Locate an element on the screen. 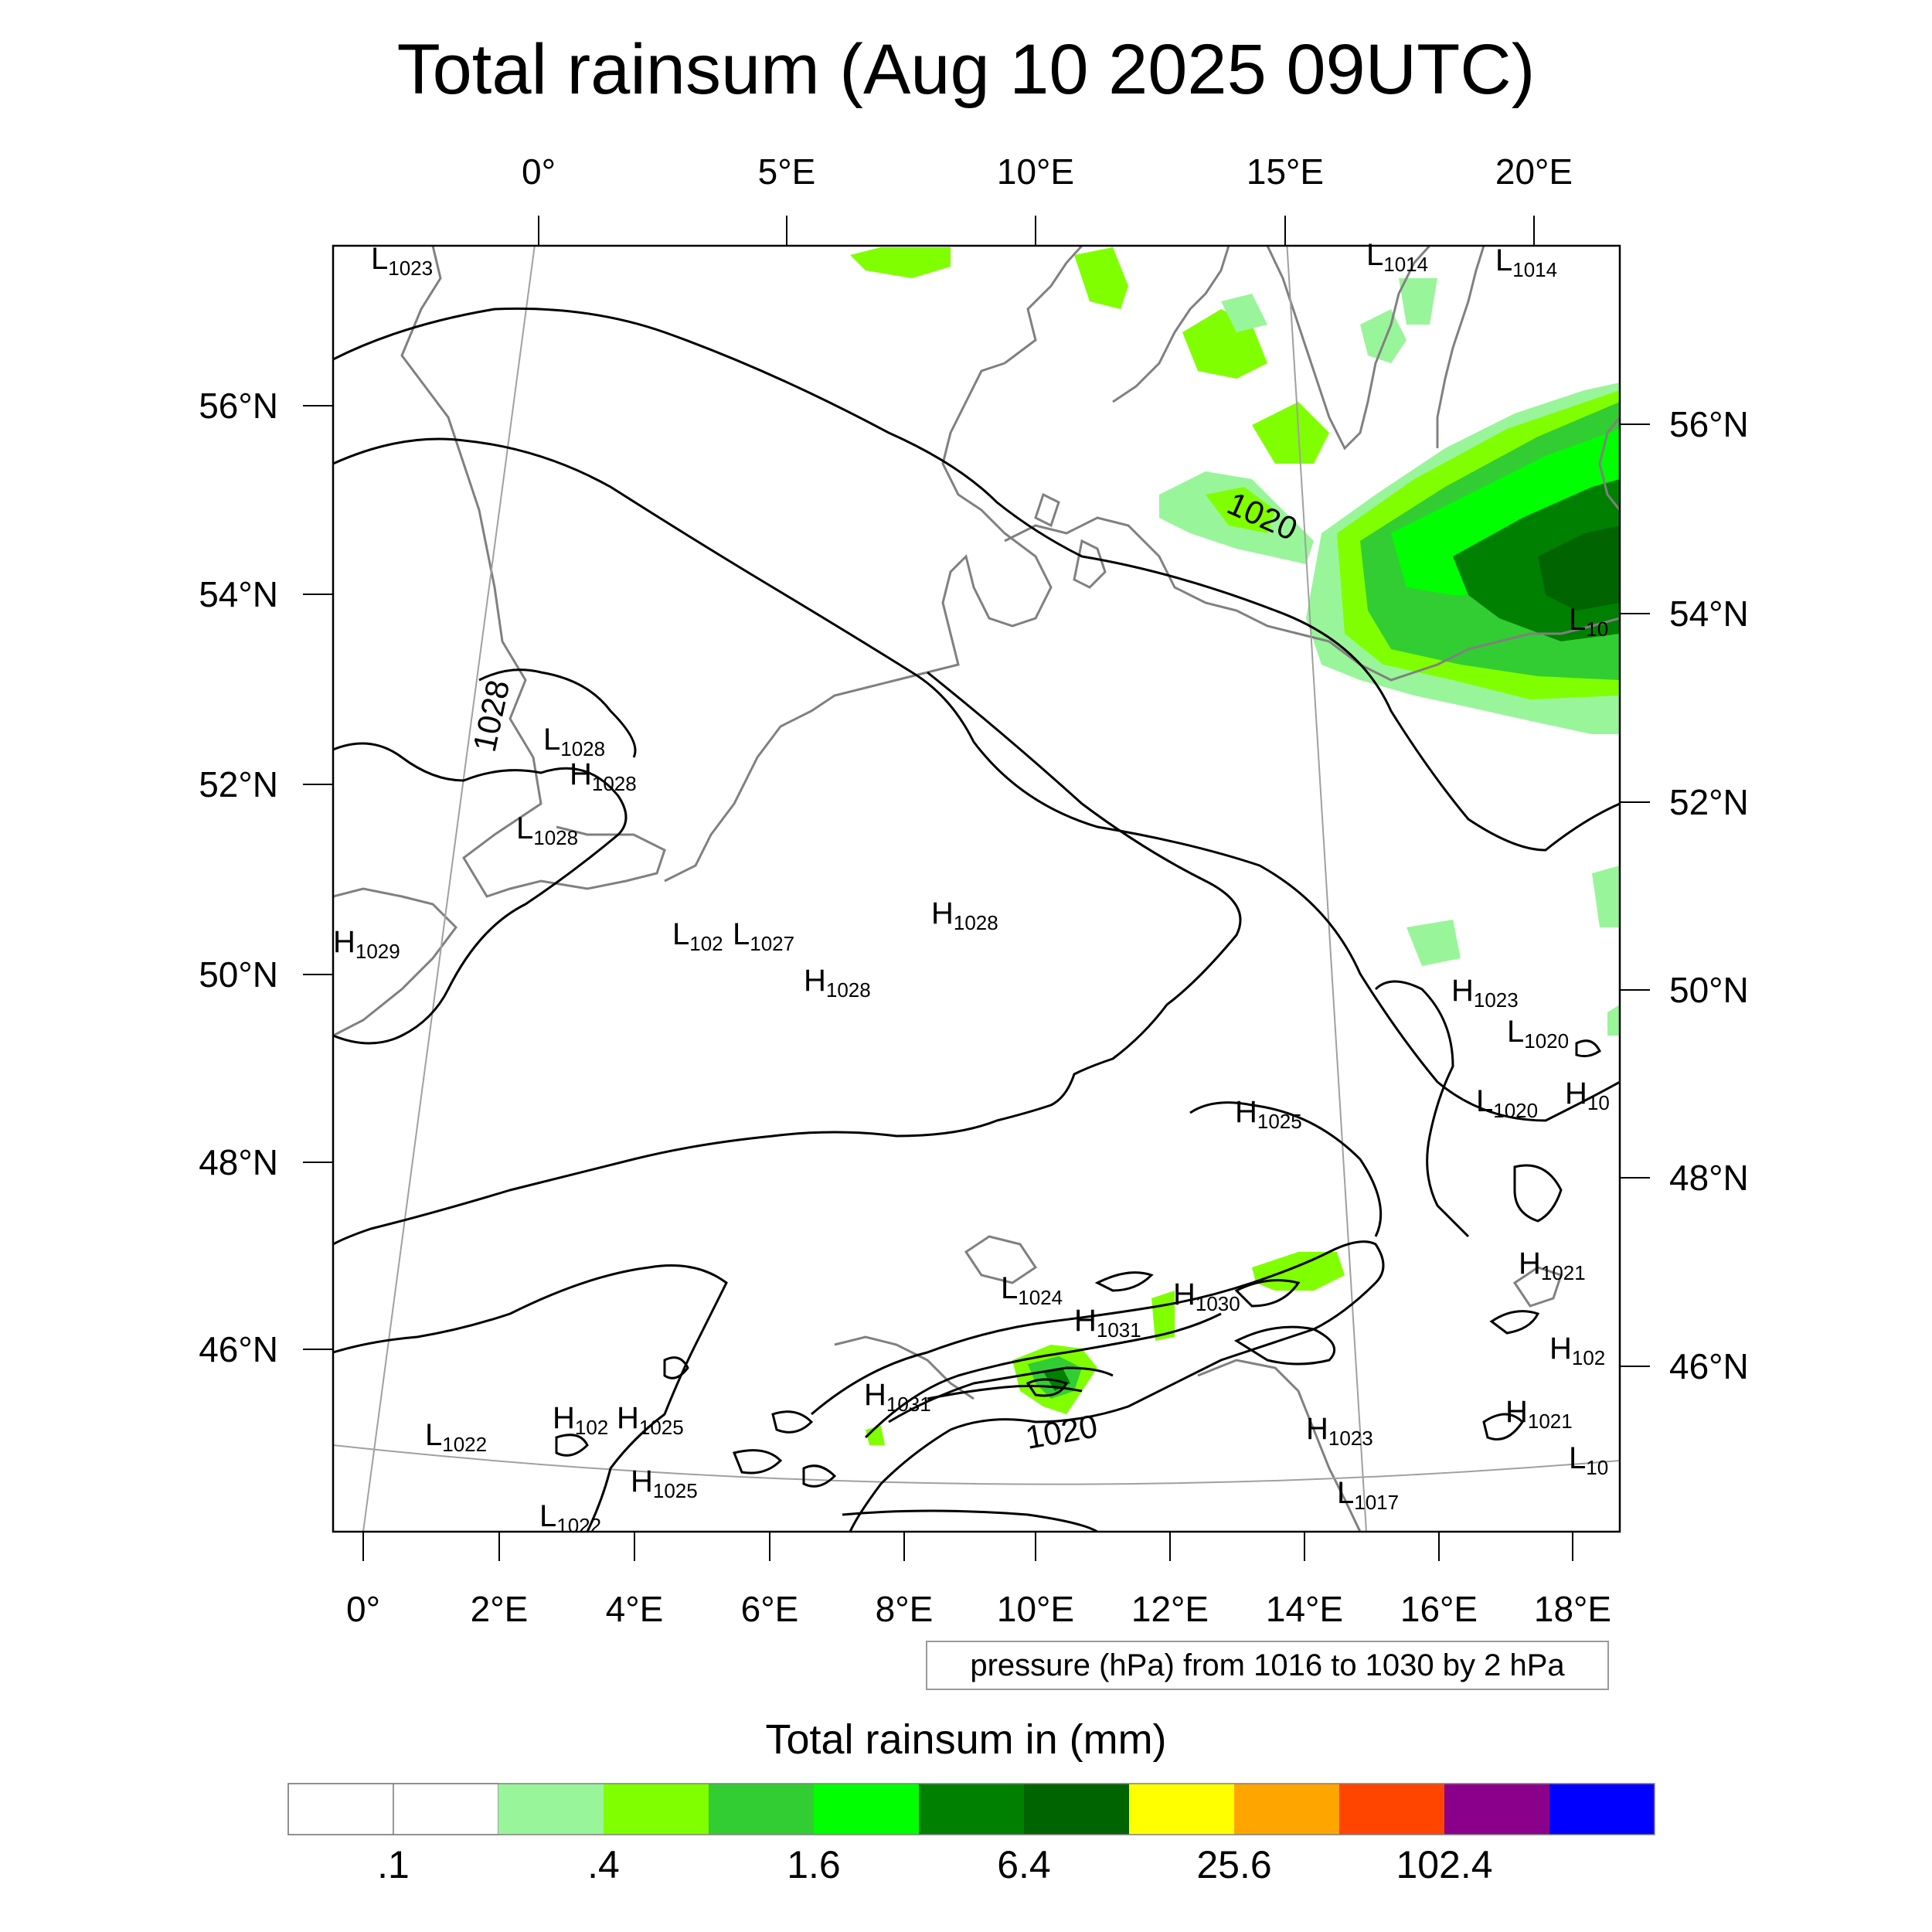 The height and width of the screenshot is (1932, 1932). left-axis-label: 54°N is located at coordinates (239, 594).